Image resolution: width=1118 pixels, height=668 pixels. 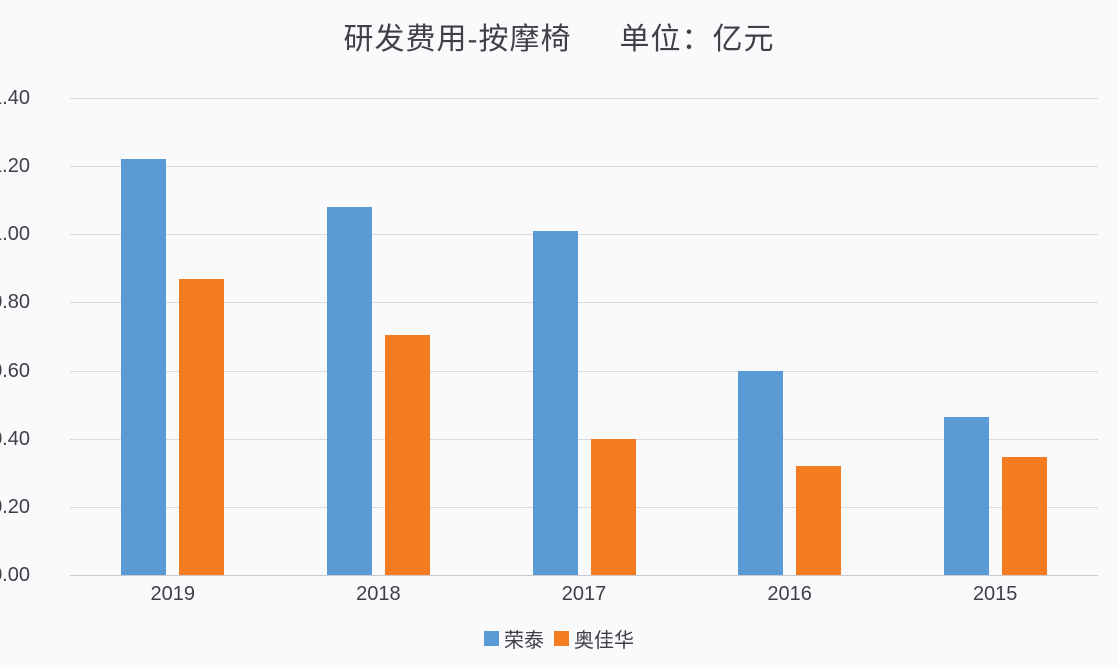 What do you see at coordinates (966, 495) in the screenshot?
I see `bar-荣泰-2015` at bounding box center [966, 495].